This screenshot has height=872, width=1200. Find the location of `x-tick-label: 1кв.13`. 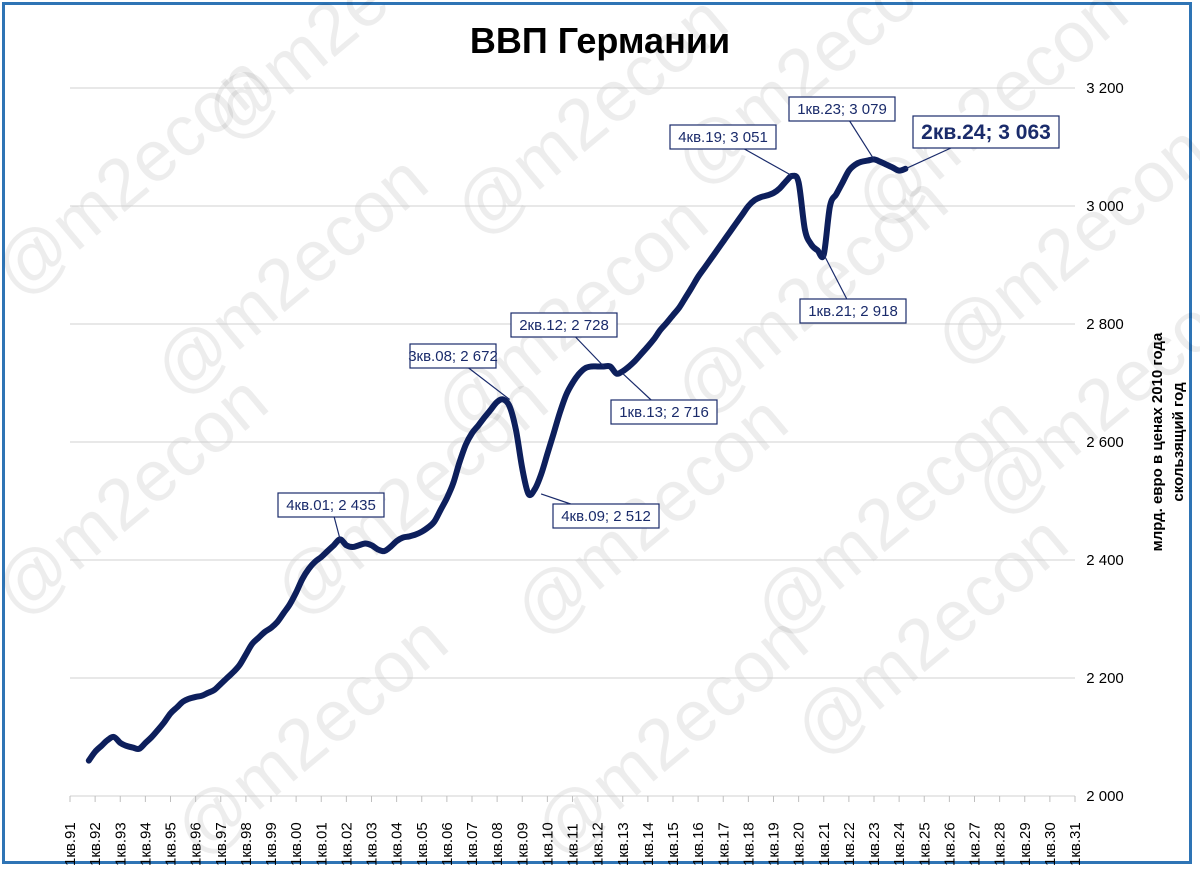

x-tick-label: 1кв.13 is located at coordinates (623, 844).